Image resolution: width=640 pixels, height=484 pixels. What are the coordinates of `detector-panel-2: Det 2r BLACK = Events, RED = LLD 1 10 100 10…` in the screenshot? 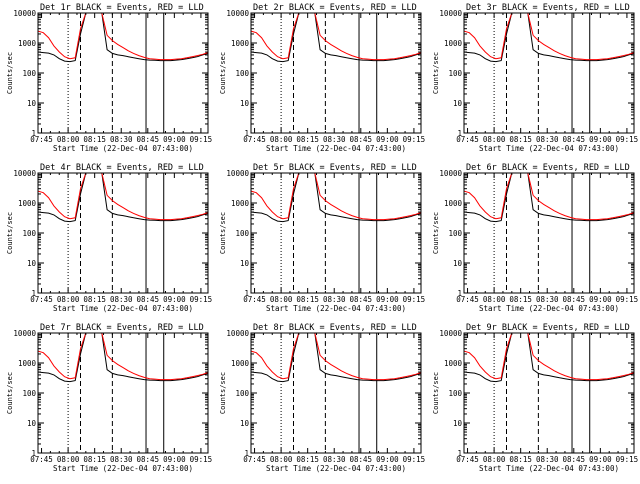 It's located at (322, 78).